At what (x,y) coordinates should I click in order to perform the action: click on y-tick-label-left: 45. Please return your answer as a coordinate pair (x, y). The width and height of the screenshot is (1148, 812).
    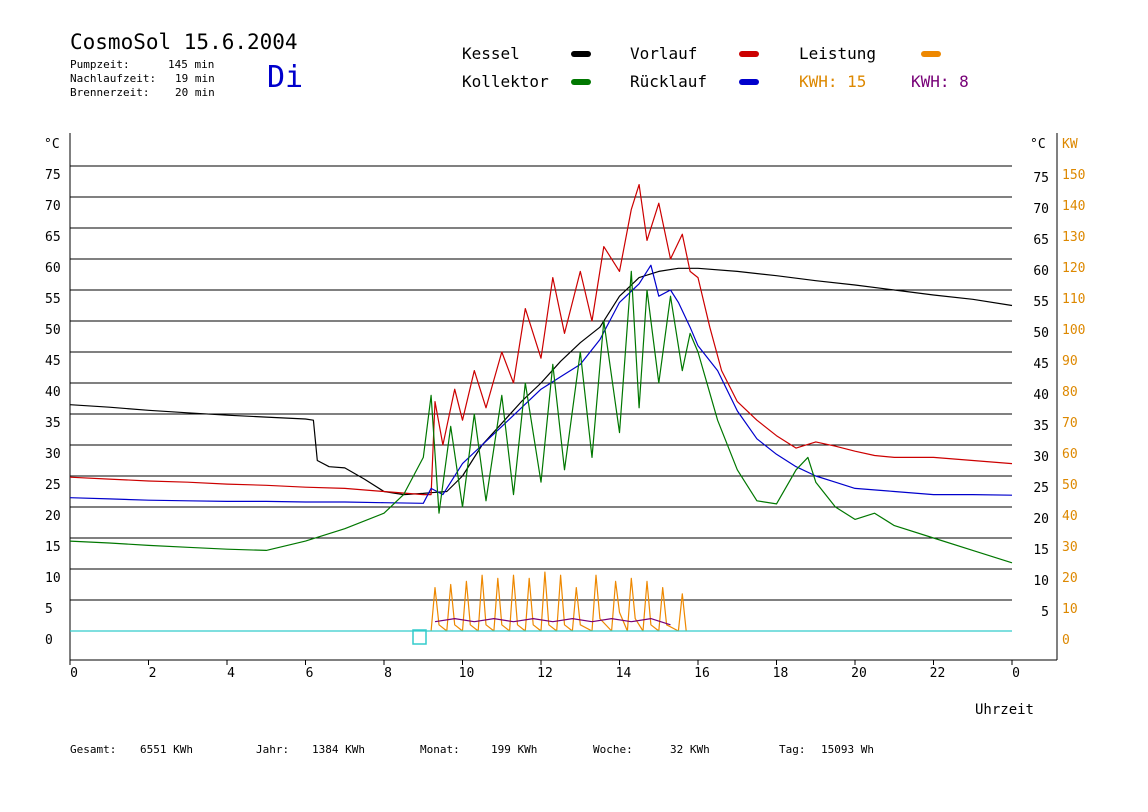
    Looking at the image, I should click on (53, 361).